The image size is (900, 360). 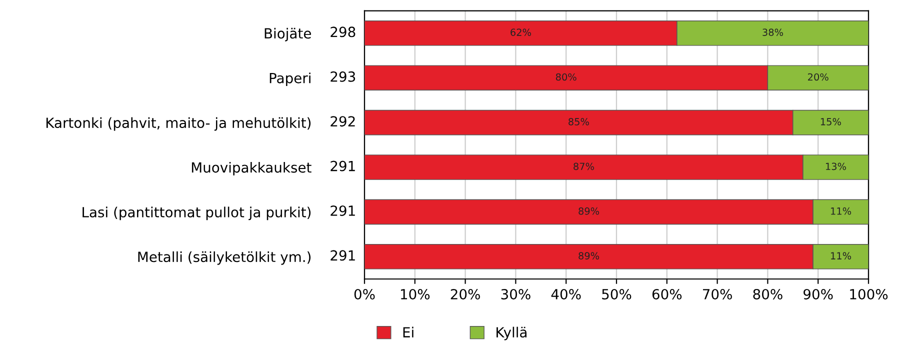 I want to click on x-tick-label: 10%, so click(x=415, y=294).